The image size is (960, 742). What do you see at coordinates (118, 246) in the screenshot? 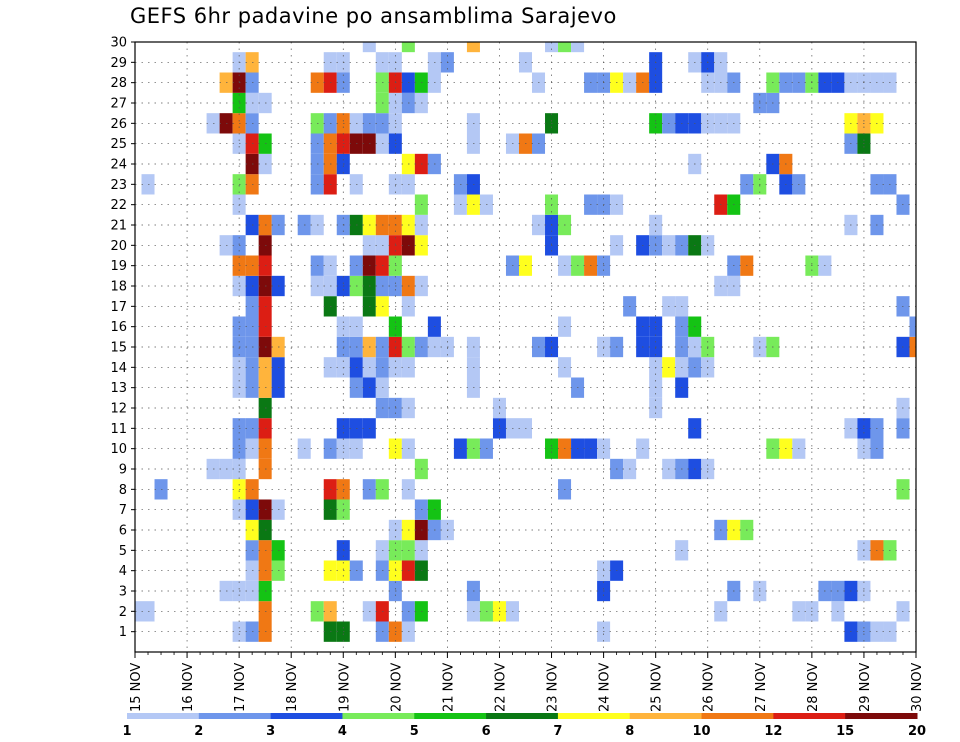
I see `y-tick-label: 20` at bounding box center [118, 246].